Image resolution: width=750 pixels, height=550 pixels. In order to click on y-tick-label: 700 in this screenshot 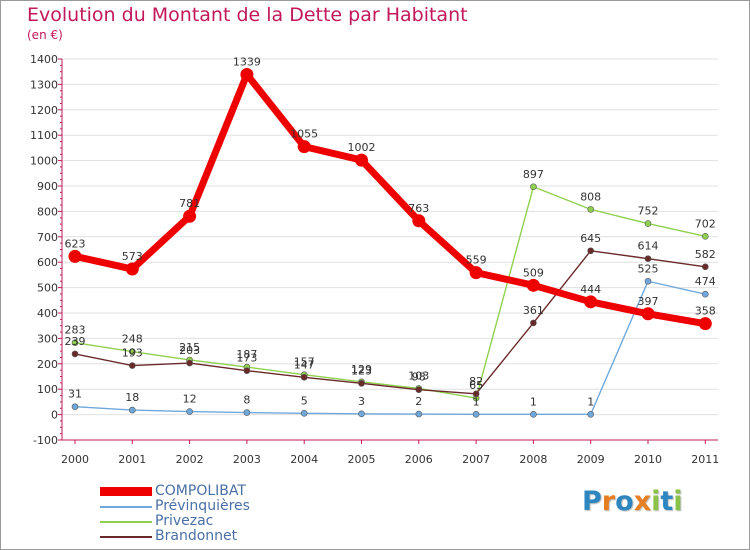, I will do `click(47, 237)`.